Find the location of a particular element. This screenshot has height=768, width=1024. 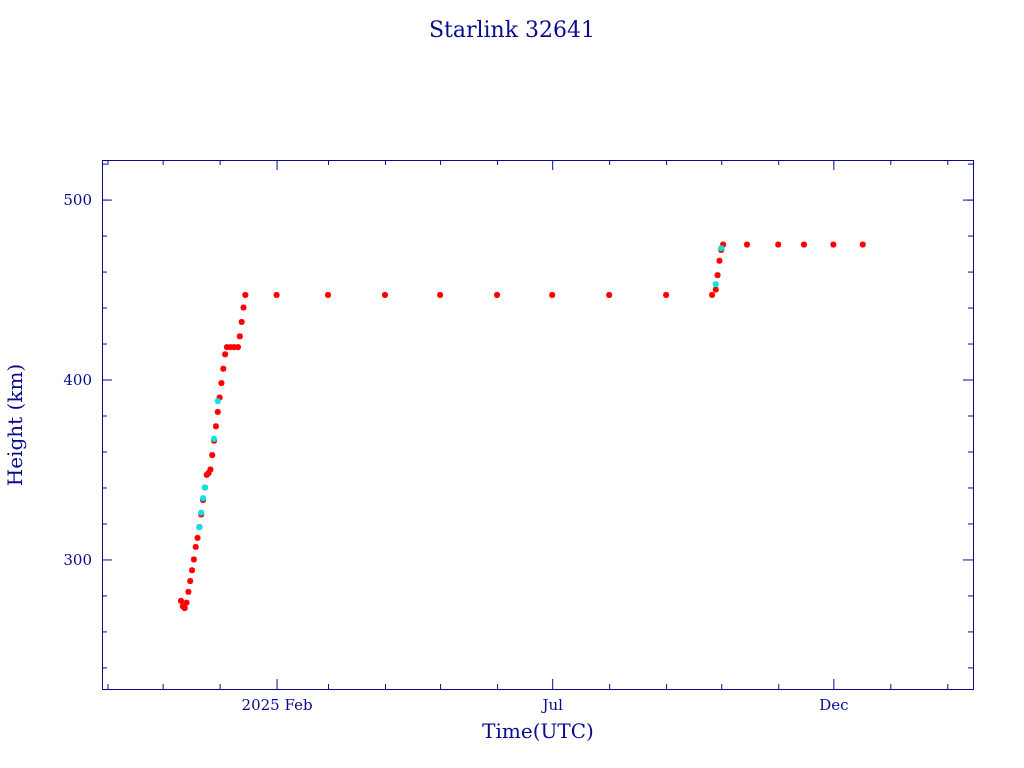

y-tick-label: 400 is located at coordinates (77, 380).